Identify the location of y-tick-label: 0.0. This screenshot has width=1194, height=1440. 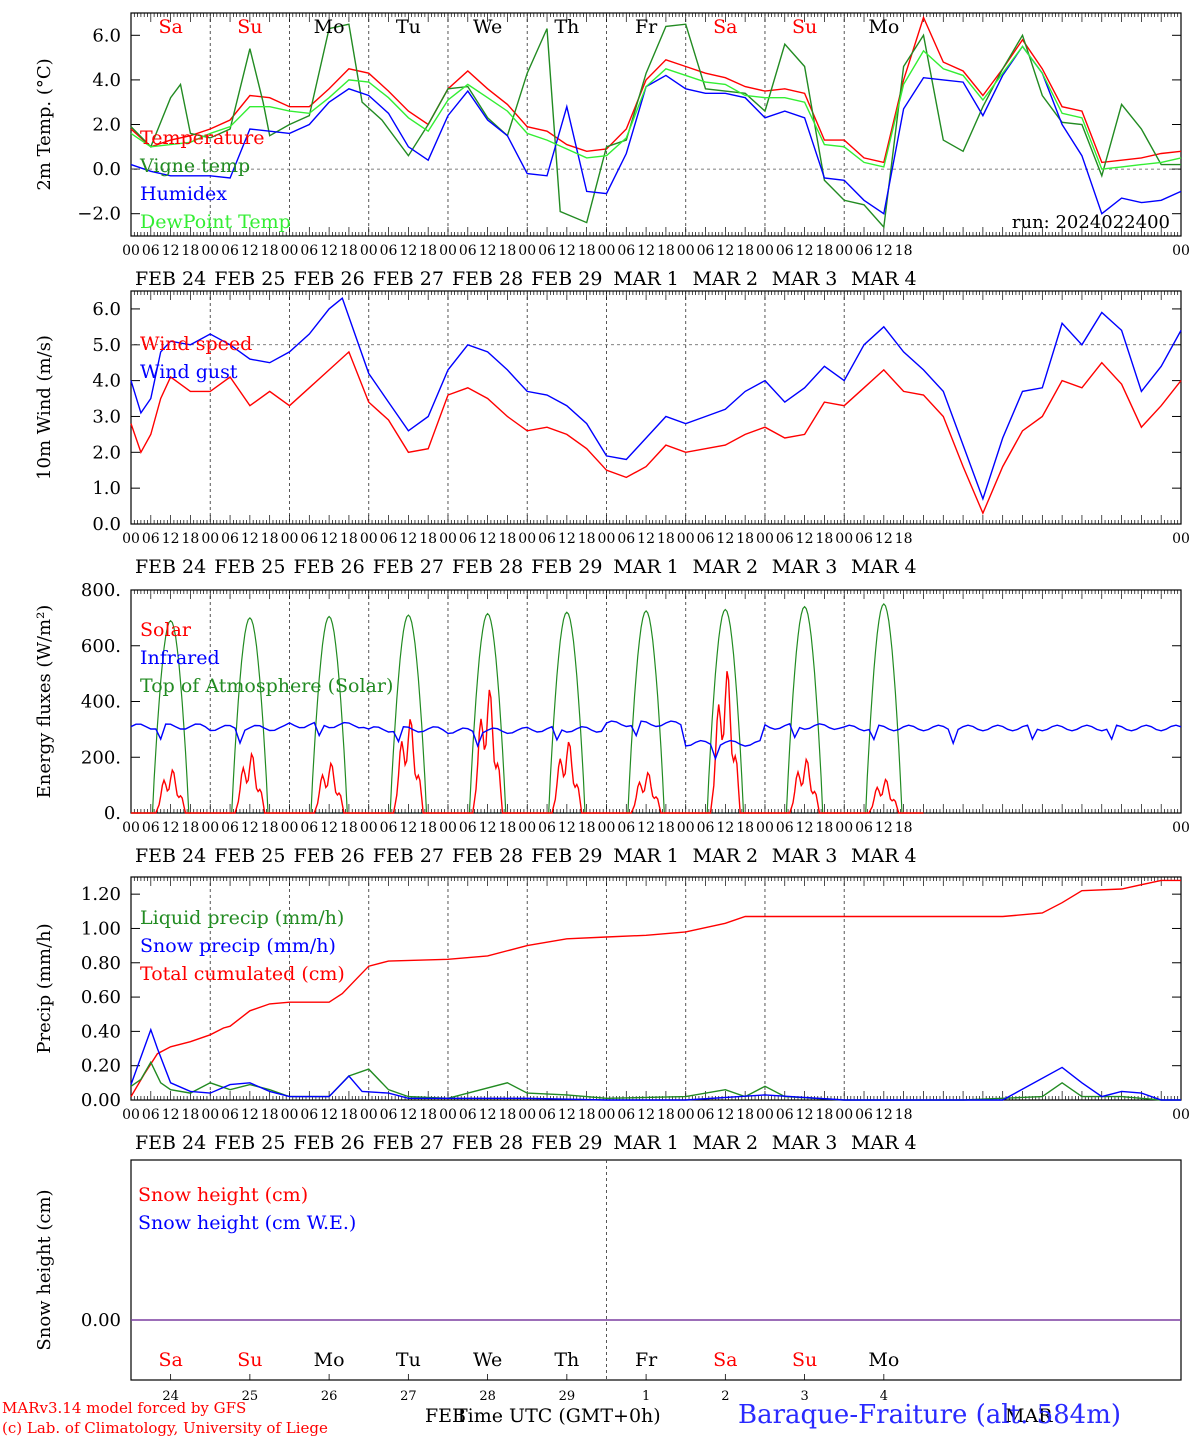
(106, 169).